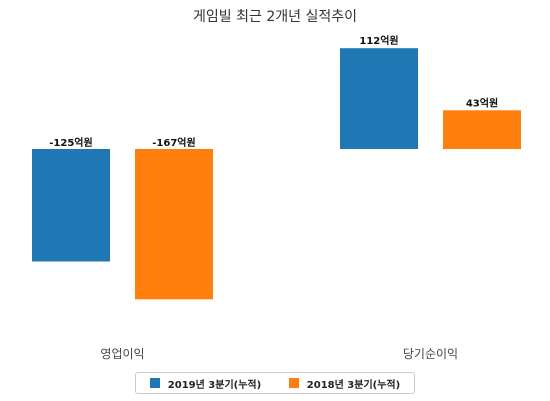 The height and width of the screenshot is (401, 550). Describe the element at coordinates (293, 383) in the screenshot. I see `legend-swatch-2018` at that location.